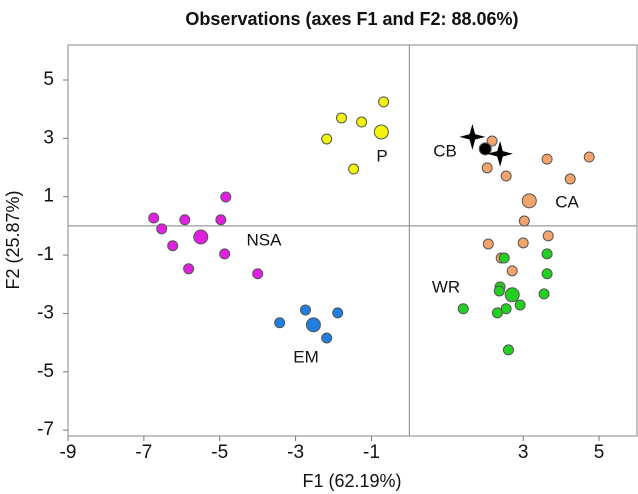  What do you see at coordinates (13, 239) in the screenshot?
I see `y-axis-title: F2 (25.87%)` at bounding box center [13, 239].